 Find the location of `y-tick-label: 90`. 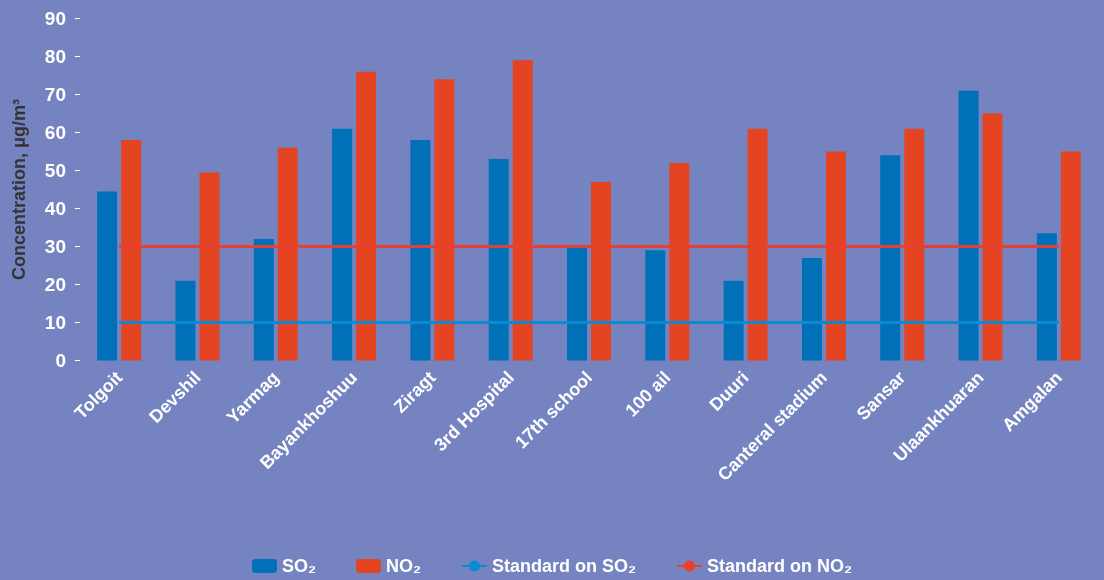

y-tick-label: 90 is located at coordinates (55, 18).